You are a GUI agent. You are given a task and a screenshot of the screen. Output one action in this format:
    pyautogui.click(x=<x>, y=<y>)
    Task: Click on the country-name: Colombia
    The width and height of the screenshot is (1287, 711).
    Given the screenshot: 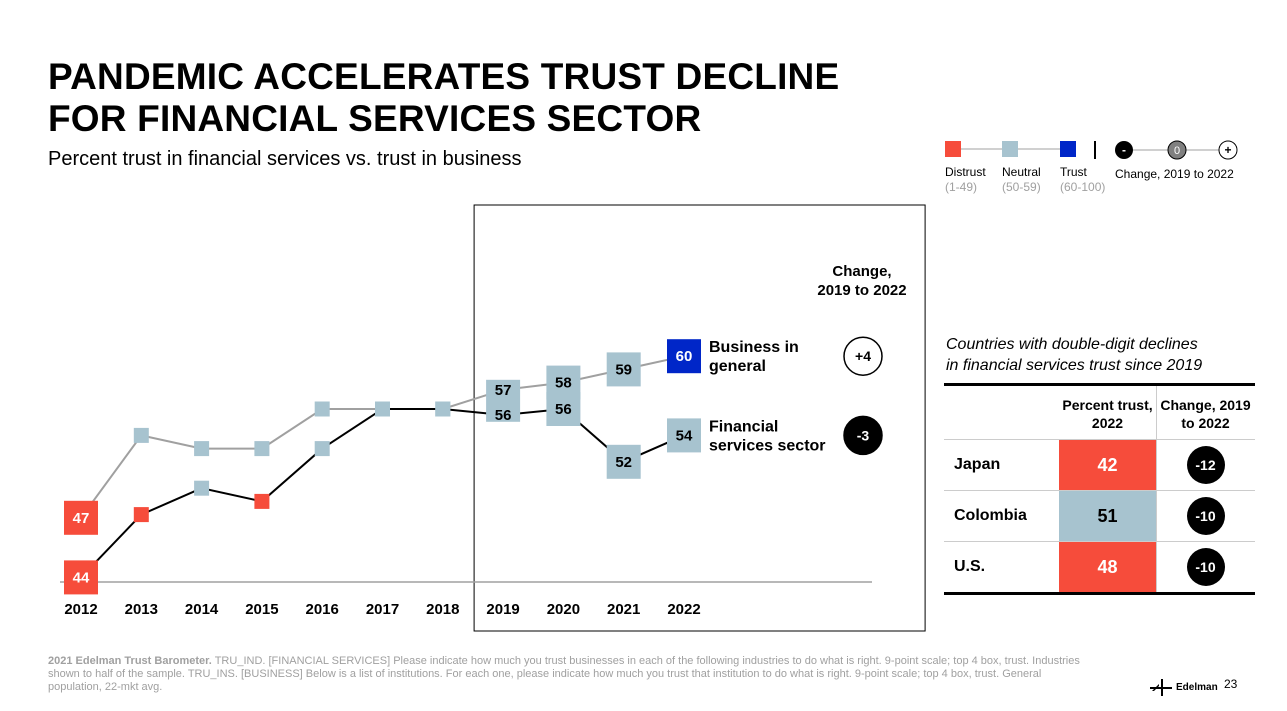 What is the action you would take?
    pyautogui.click(x=990, y=515)
    